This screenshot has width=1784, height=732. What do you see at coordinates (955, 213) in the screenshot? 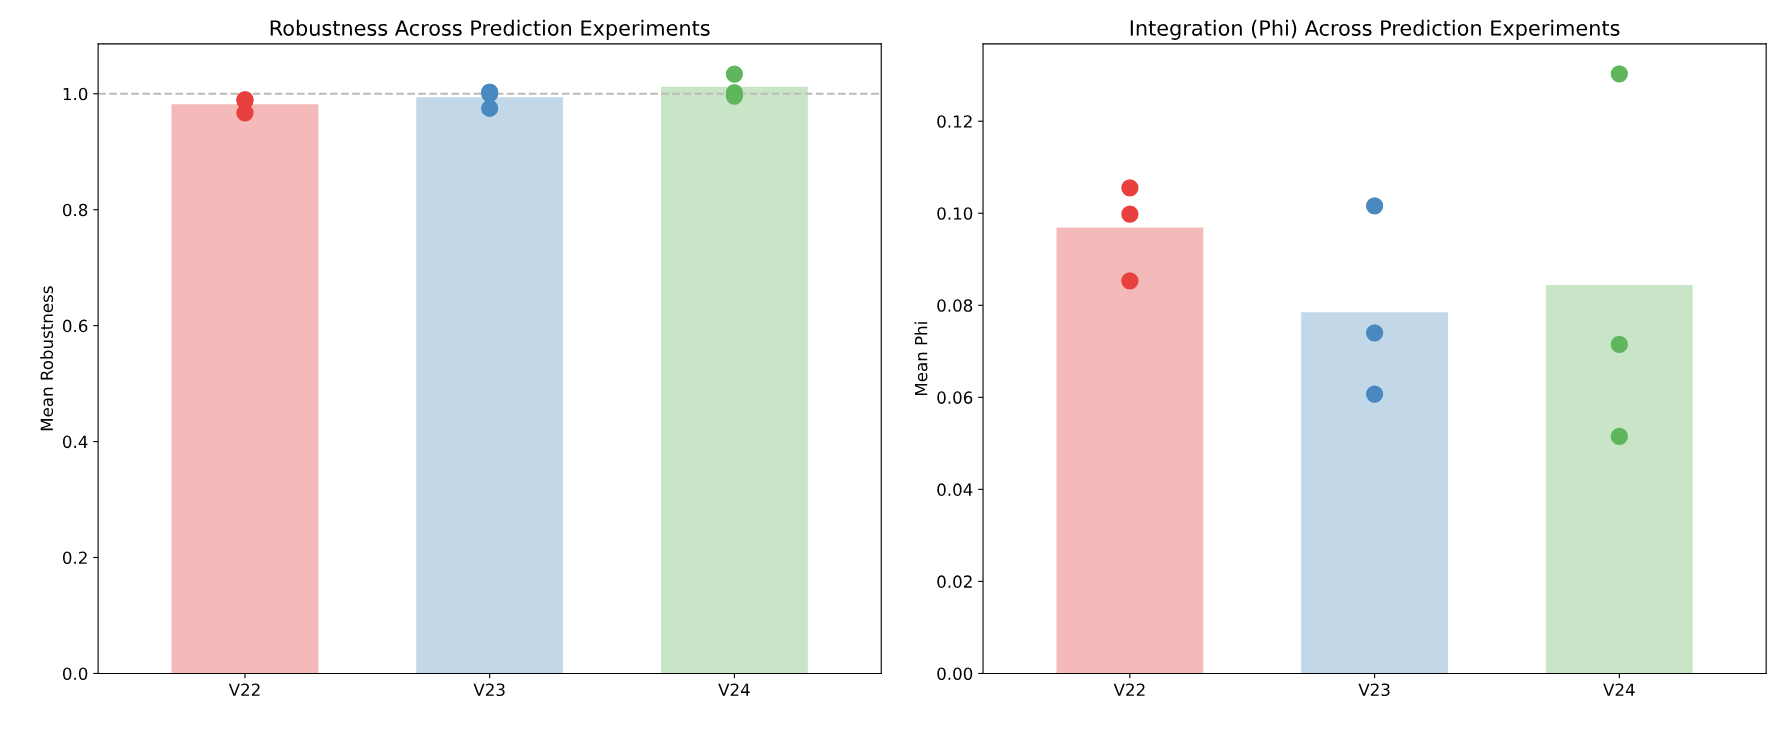
I see `y-tick-label: 0.10` at bounding box center [955, 213].